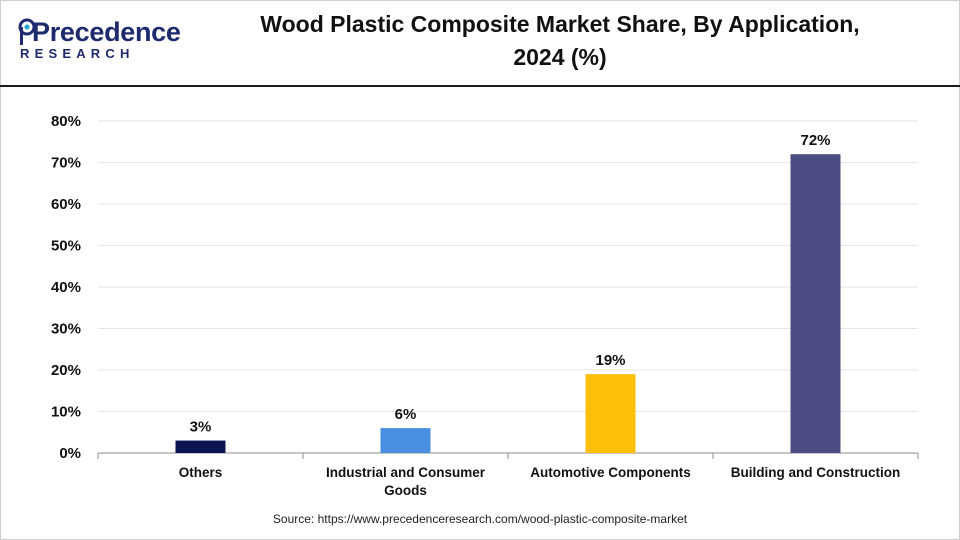  Describe the element at coordinates (66, 329) in the screenshot. I see `y-tick-label: 30%` at that location.